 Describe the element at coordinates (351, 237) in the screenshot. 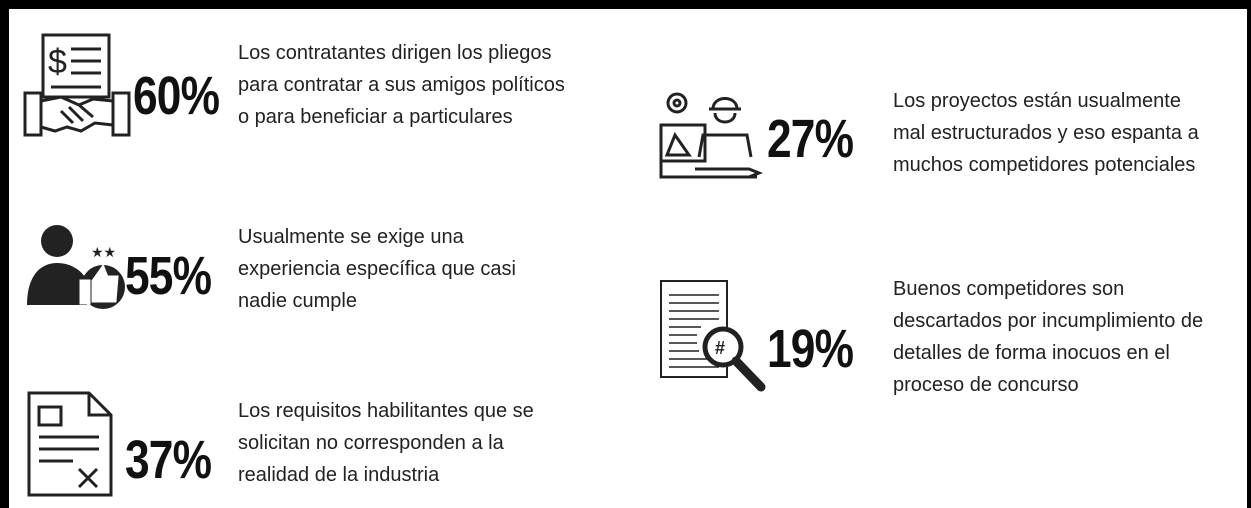

I see `text-line: Usualmente se exige una` at that location.